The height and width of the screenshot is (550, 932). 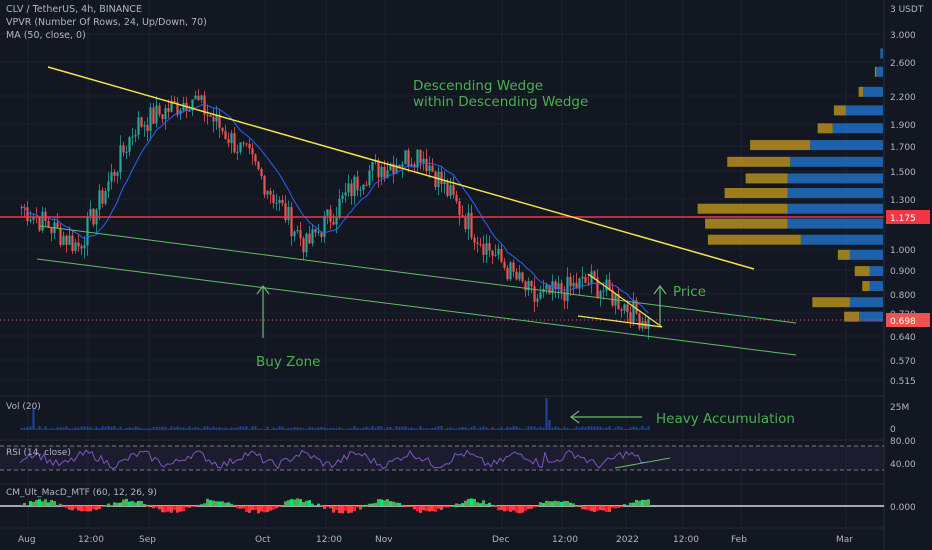 I want to click on wedge-inner-lower-line, so click(x=418, y=274).